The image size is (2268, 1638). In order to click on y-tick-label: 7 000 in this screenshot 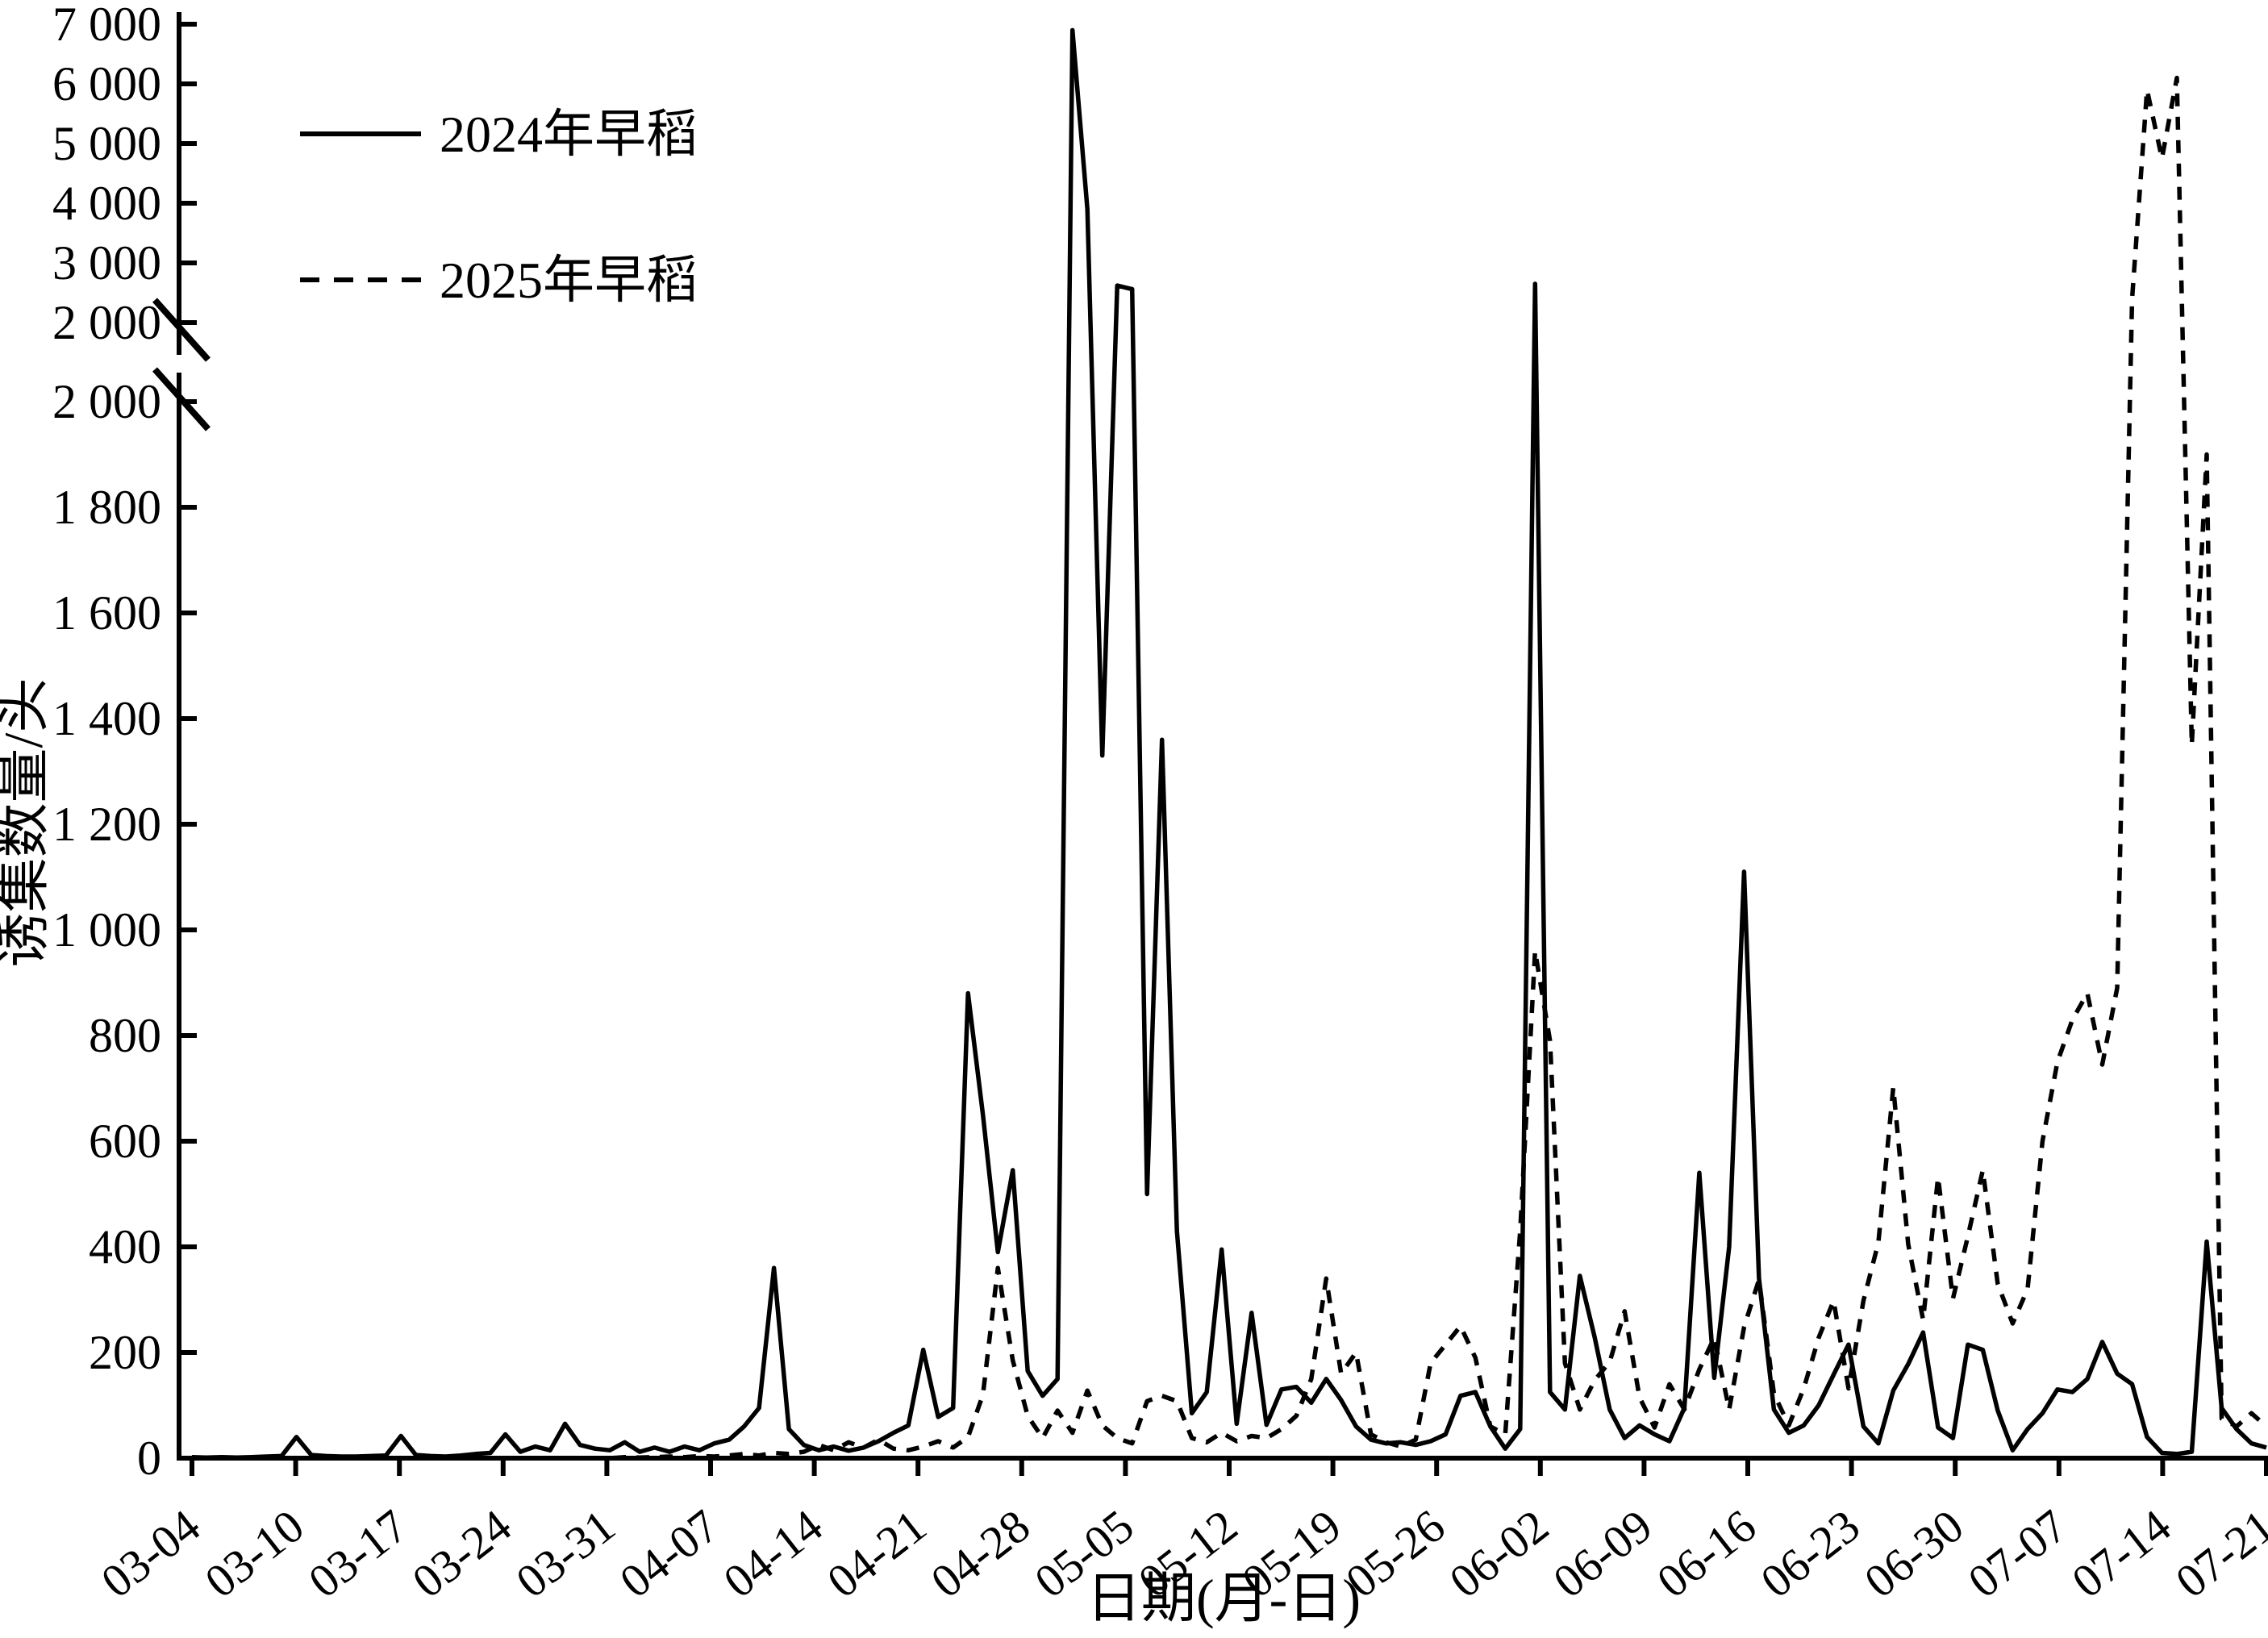, I will do `click(106, 25)`.